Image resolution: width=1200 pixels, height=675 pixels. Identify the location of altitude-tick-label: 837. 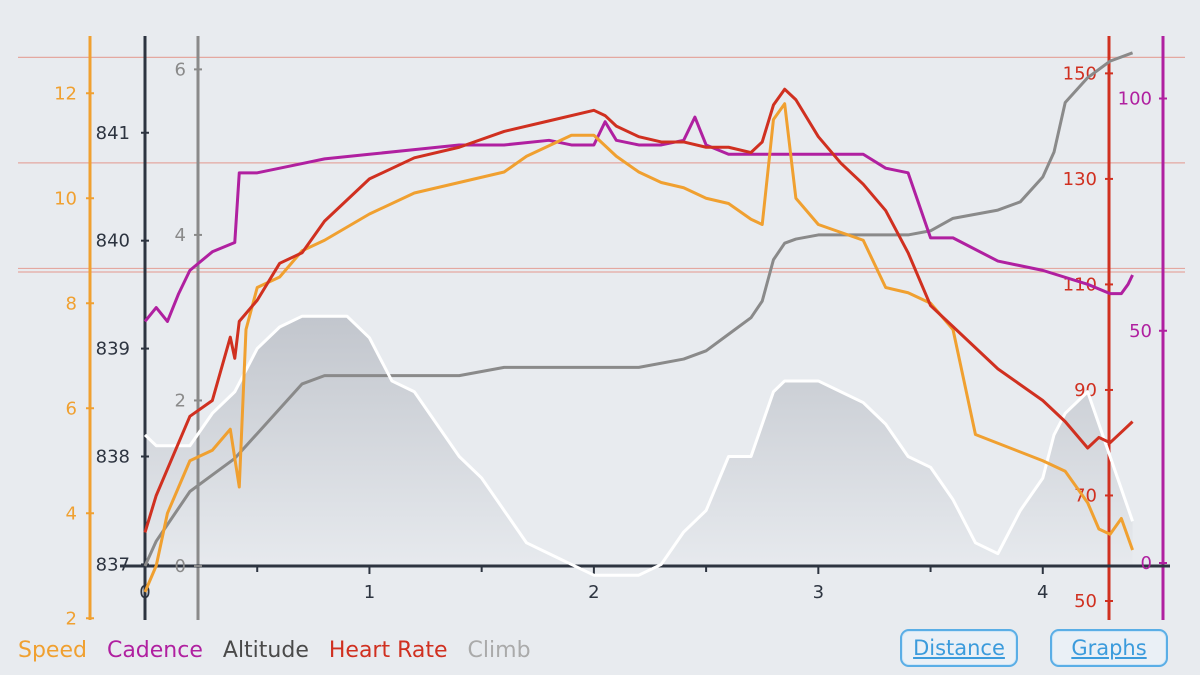
(113, 564).